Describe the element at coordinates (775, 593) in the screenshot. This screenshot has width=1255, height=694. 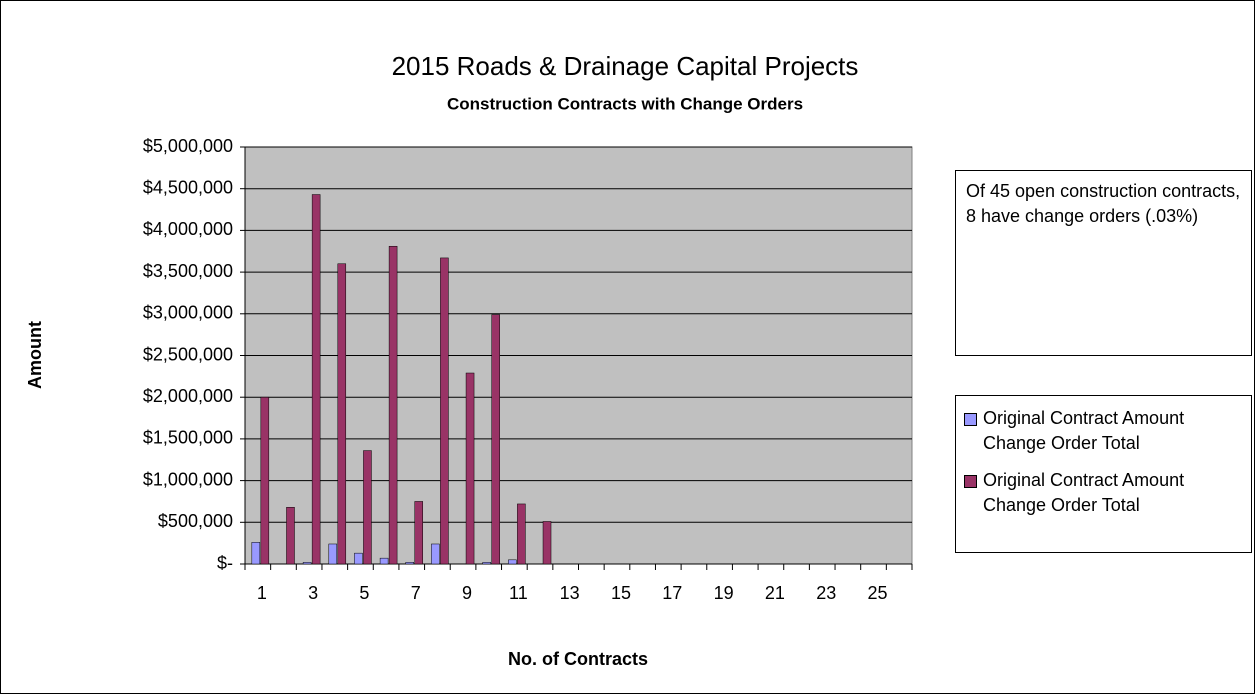
I see `x-tick-label: 21` at that location.